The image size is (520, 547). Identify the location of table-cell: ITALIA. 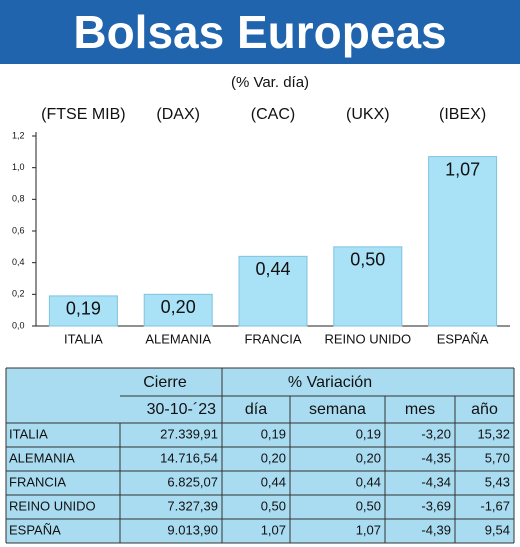
(28, 433).